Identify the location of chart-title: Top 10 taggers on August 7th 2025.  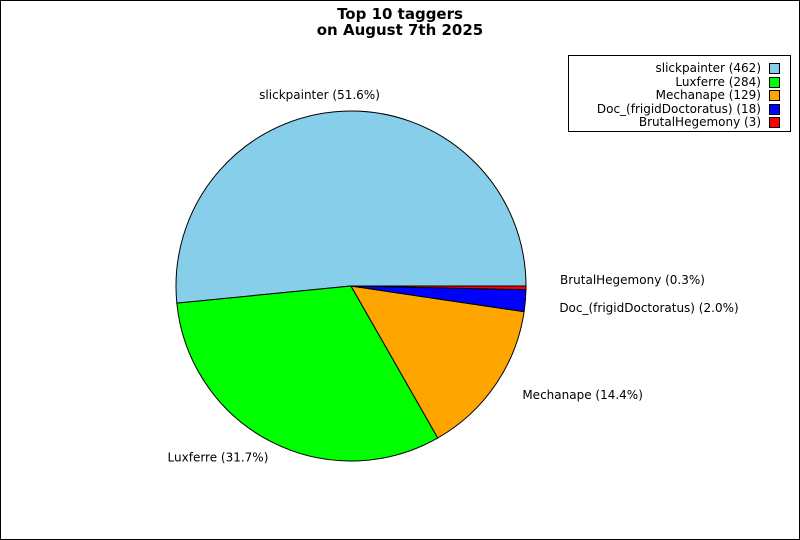
(400, 22).